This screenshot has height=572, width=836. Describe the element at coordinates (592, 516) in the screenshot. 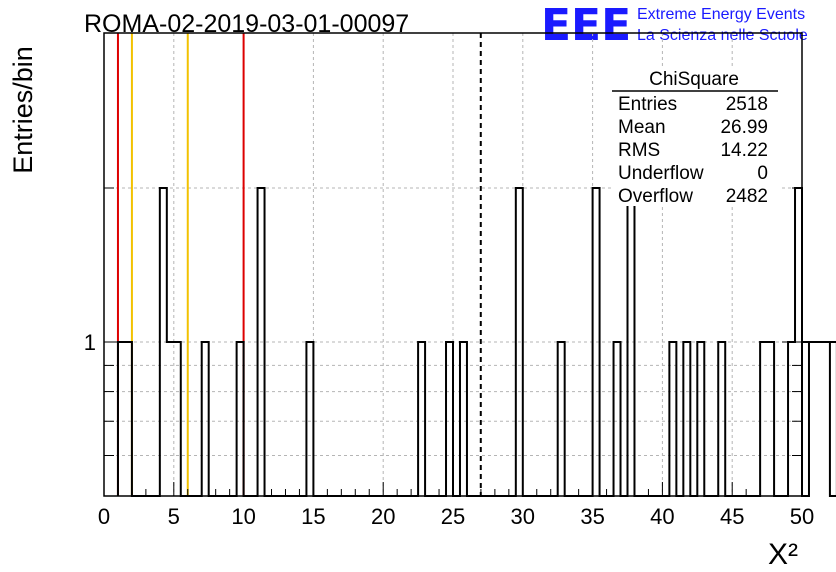

I see `x-tick-label: 35` at that location.